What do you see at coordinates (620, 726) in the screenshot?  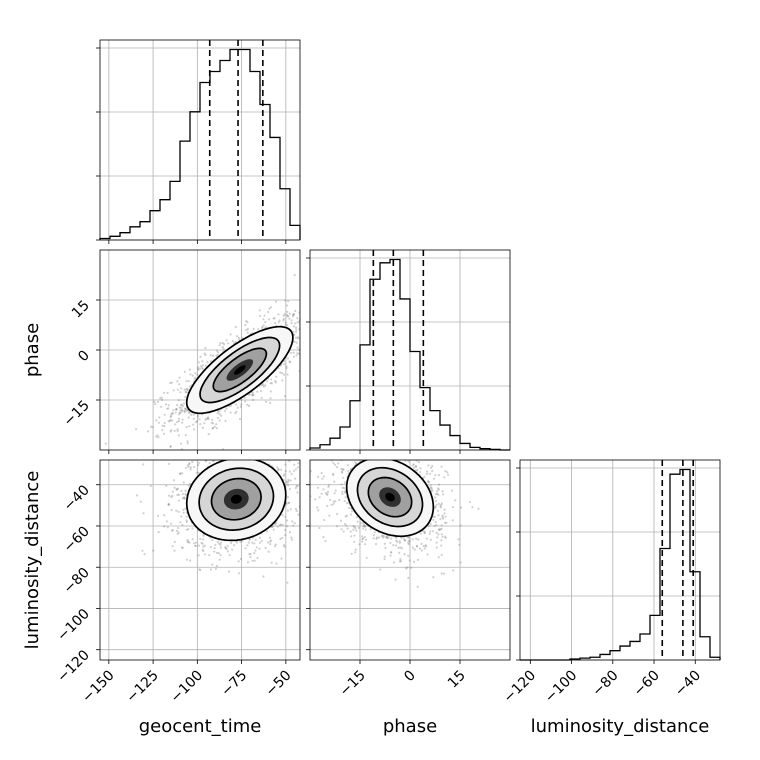 I see `axis-label-x-luminosity_distance: luminosity_distance` at bounding box center [620, 726].